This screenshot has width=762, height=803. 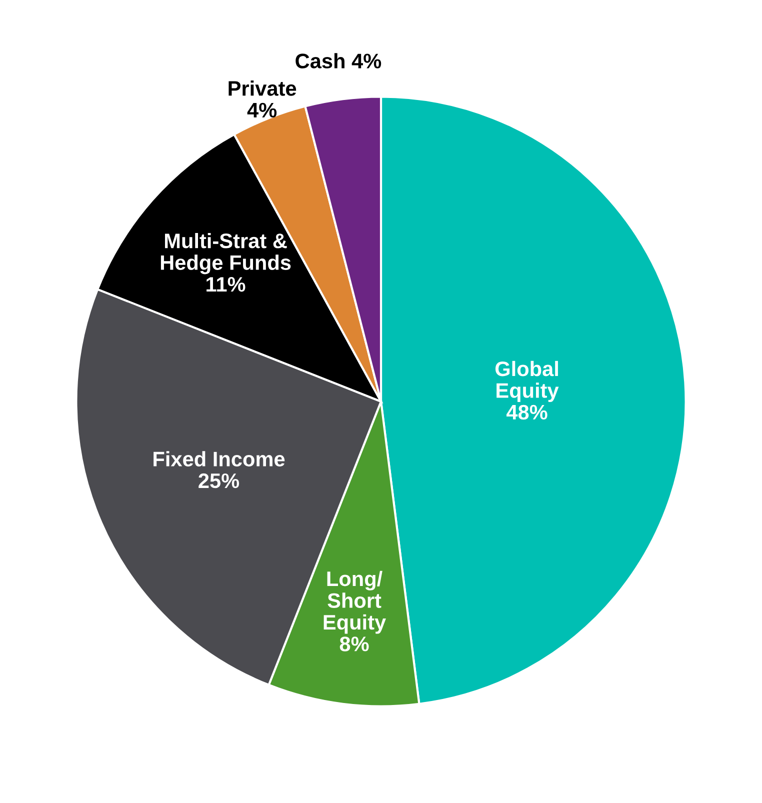 What do you see at coordinates (339, 60) in the screenshot?
I see `slice-label: Cash 4%` at bounding box center [339, 60].